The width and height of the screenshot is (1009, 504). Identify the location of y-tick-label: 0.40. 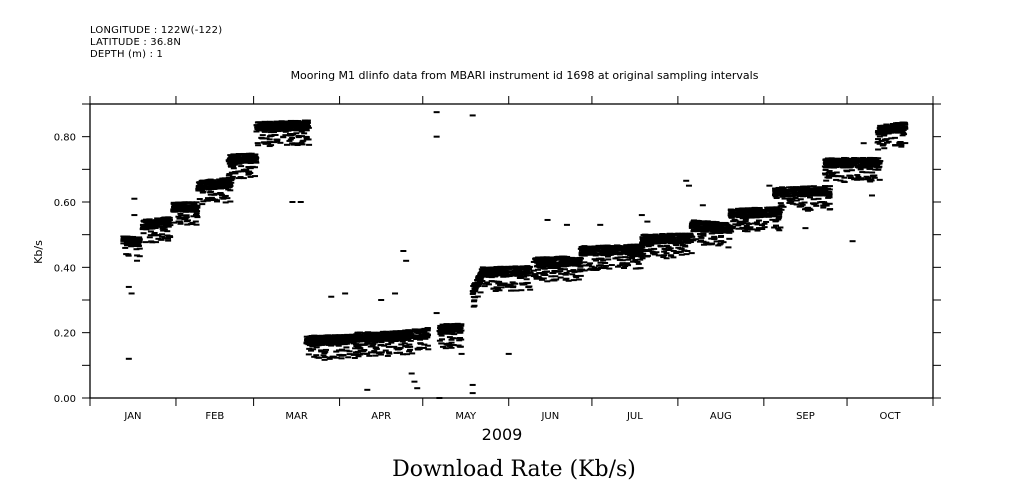
(65, 268).